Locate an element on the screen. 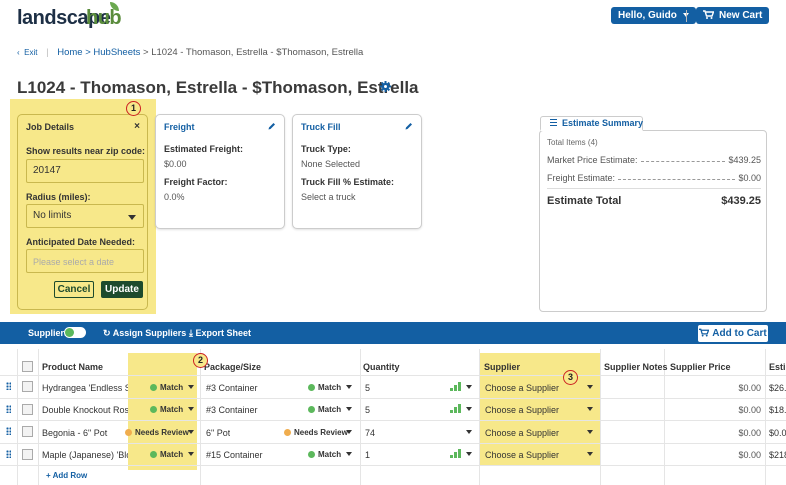 The height and width of the screenshot is (485, 786). gear-icon is located at coordinates (385, 86).